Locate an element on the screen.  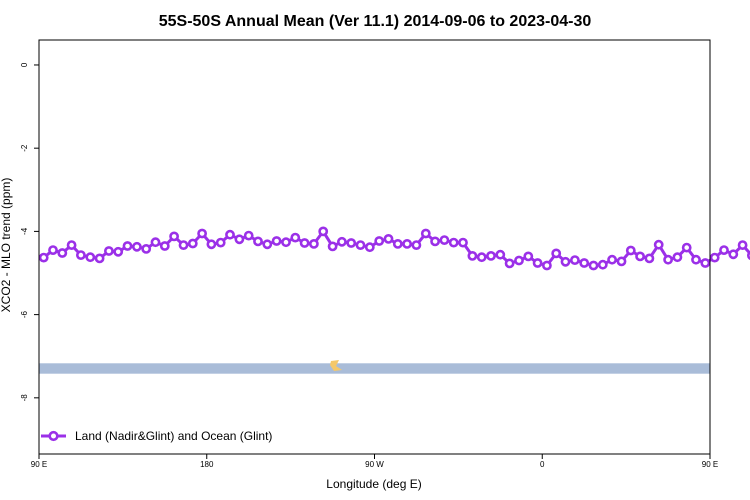
legend-marker is located at coordinates (53, 436).